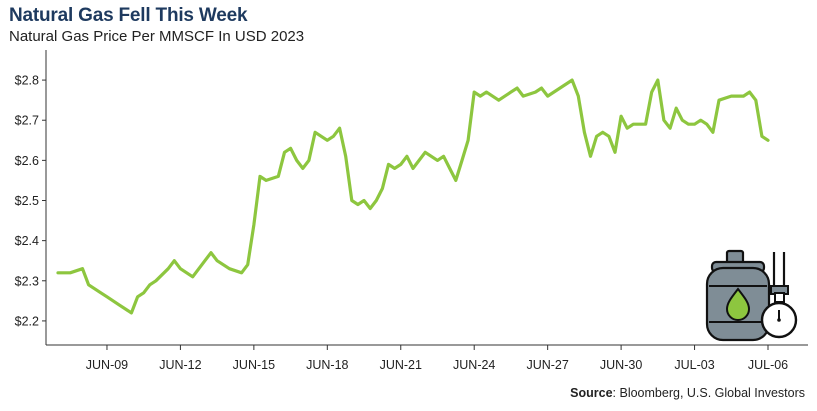  What do you see at coordinates (708, 393) in the screenshot?
I see `source-text: : Bloomberg, U.S. Global Investors` at bounding box center [708, 393].